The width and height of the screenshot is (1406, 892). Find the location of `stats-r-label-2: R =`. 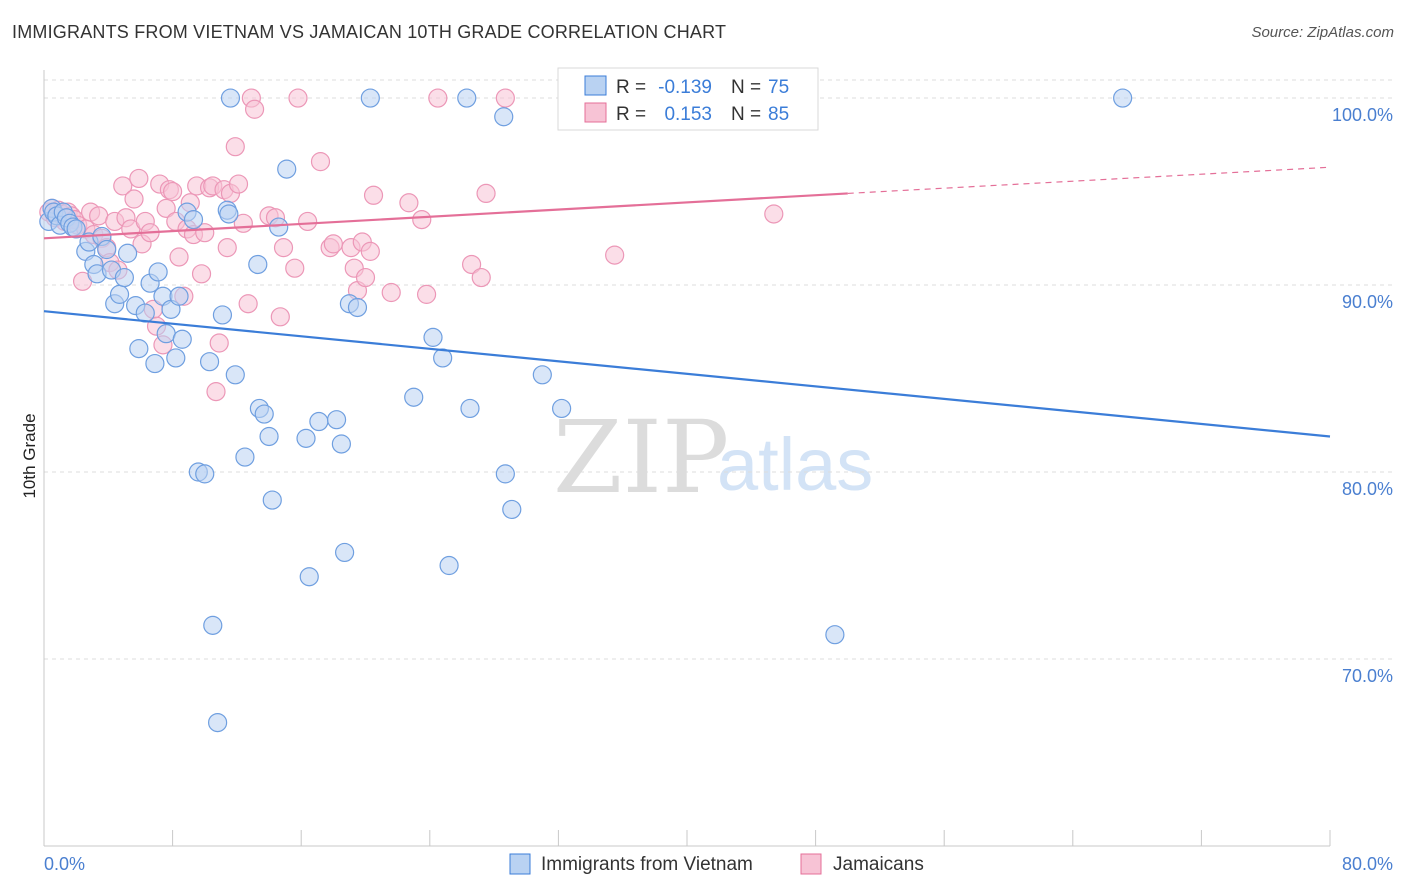

stats-r-label-2: R = is located at coordinates (631, 114).